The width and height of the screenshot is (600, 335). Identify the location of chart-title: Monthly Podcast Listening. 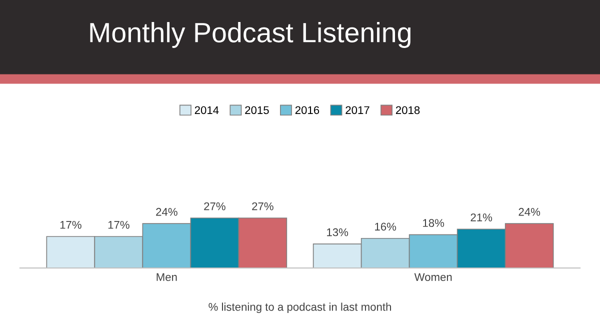
(250, 35).